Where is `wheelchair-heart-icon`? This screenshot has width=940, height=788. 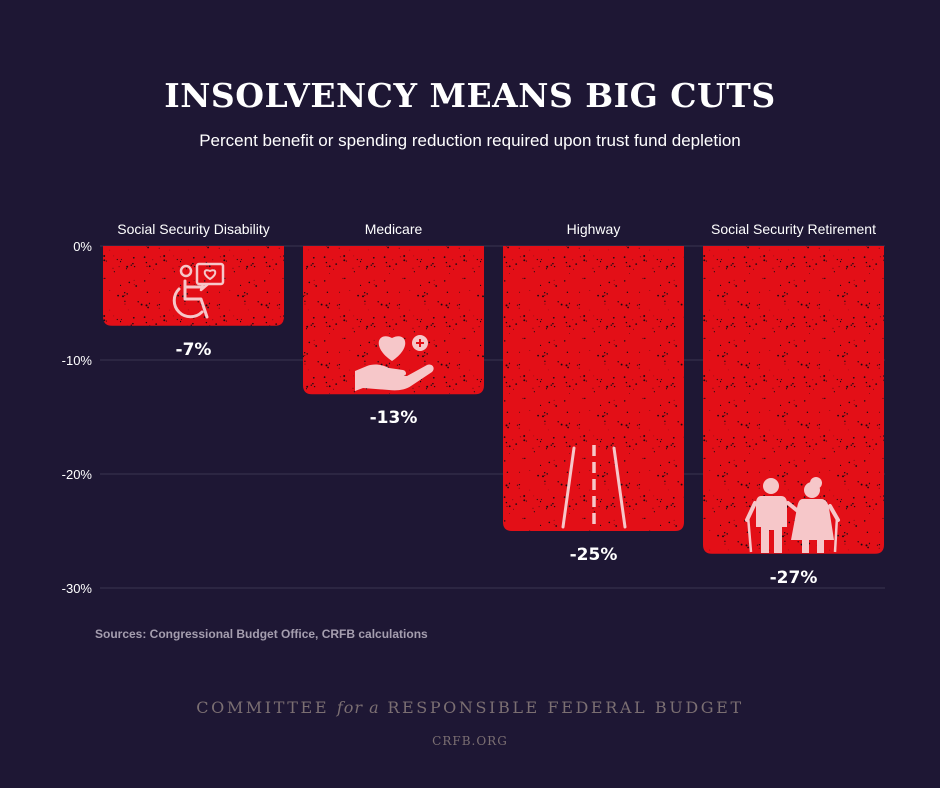 wheelchair-heart-icon is located at coordinates (198, 290).